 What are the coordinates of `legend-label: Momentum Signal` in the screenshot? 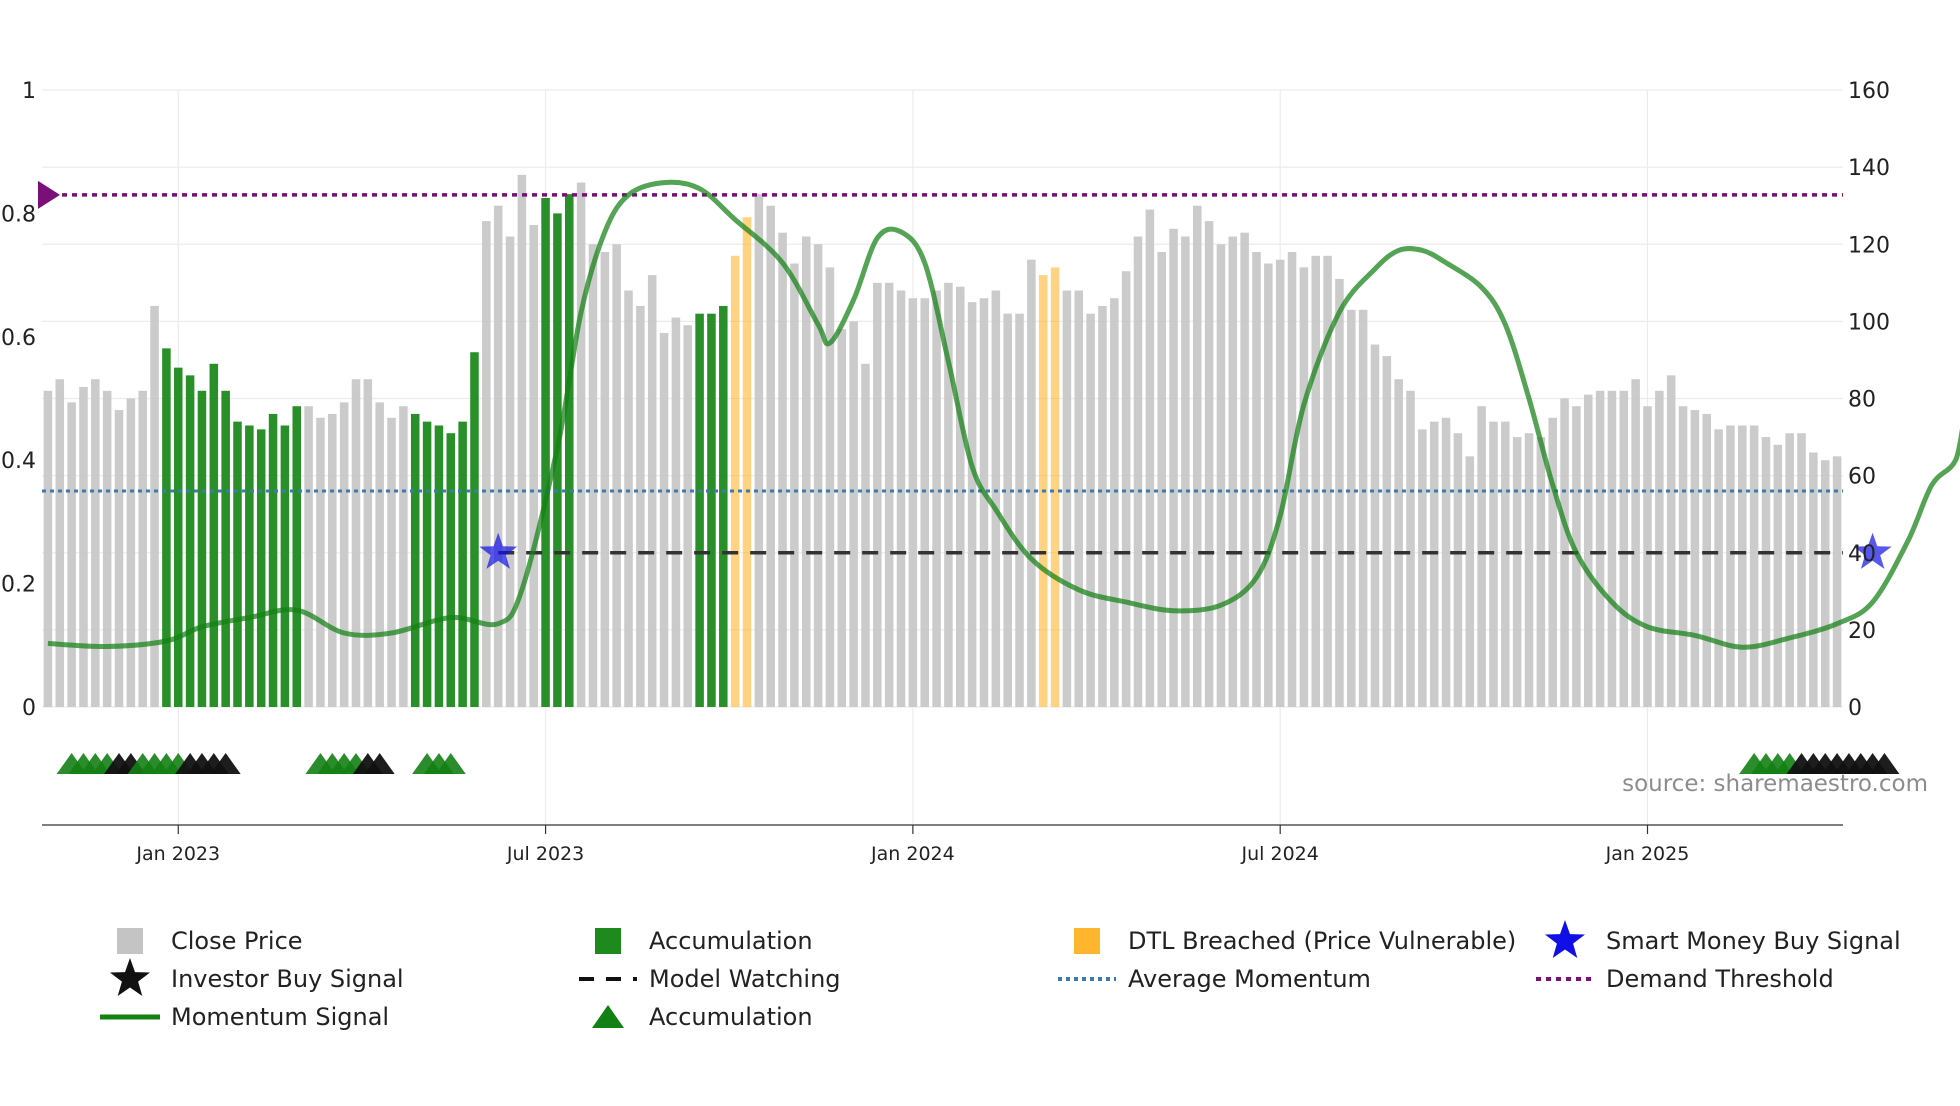 It's located at (280, 1017).